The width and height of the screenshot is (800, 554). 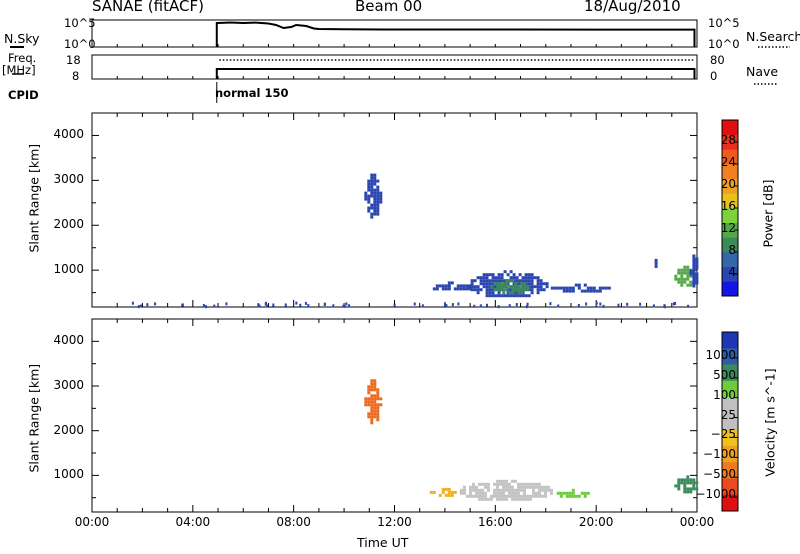 I want to click on velocity-colorbar-tick-label: −1000, so click(x=715, y=494).